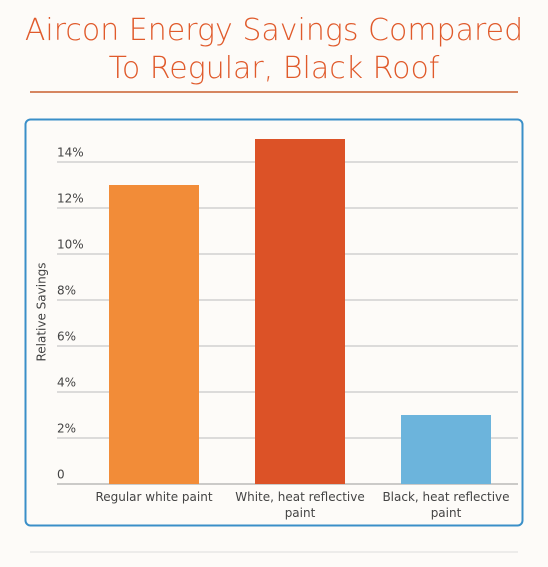 Image resolution: width=548 pixels, height=567 pixels. I want to click on x-tick-label: Regular white paint, so click(154, 497).